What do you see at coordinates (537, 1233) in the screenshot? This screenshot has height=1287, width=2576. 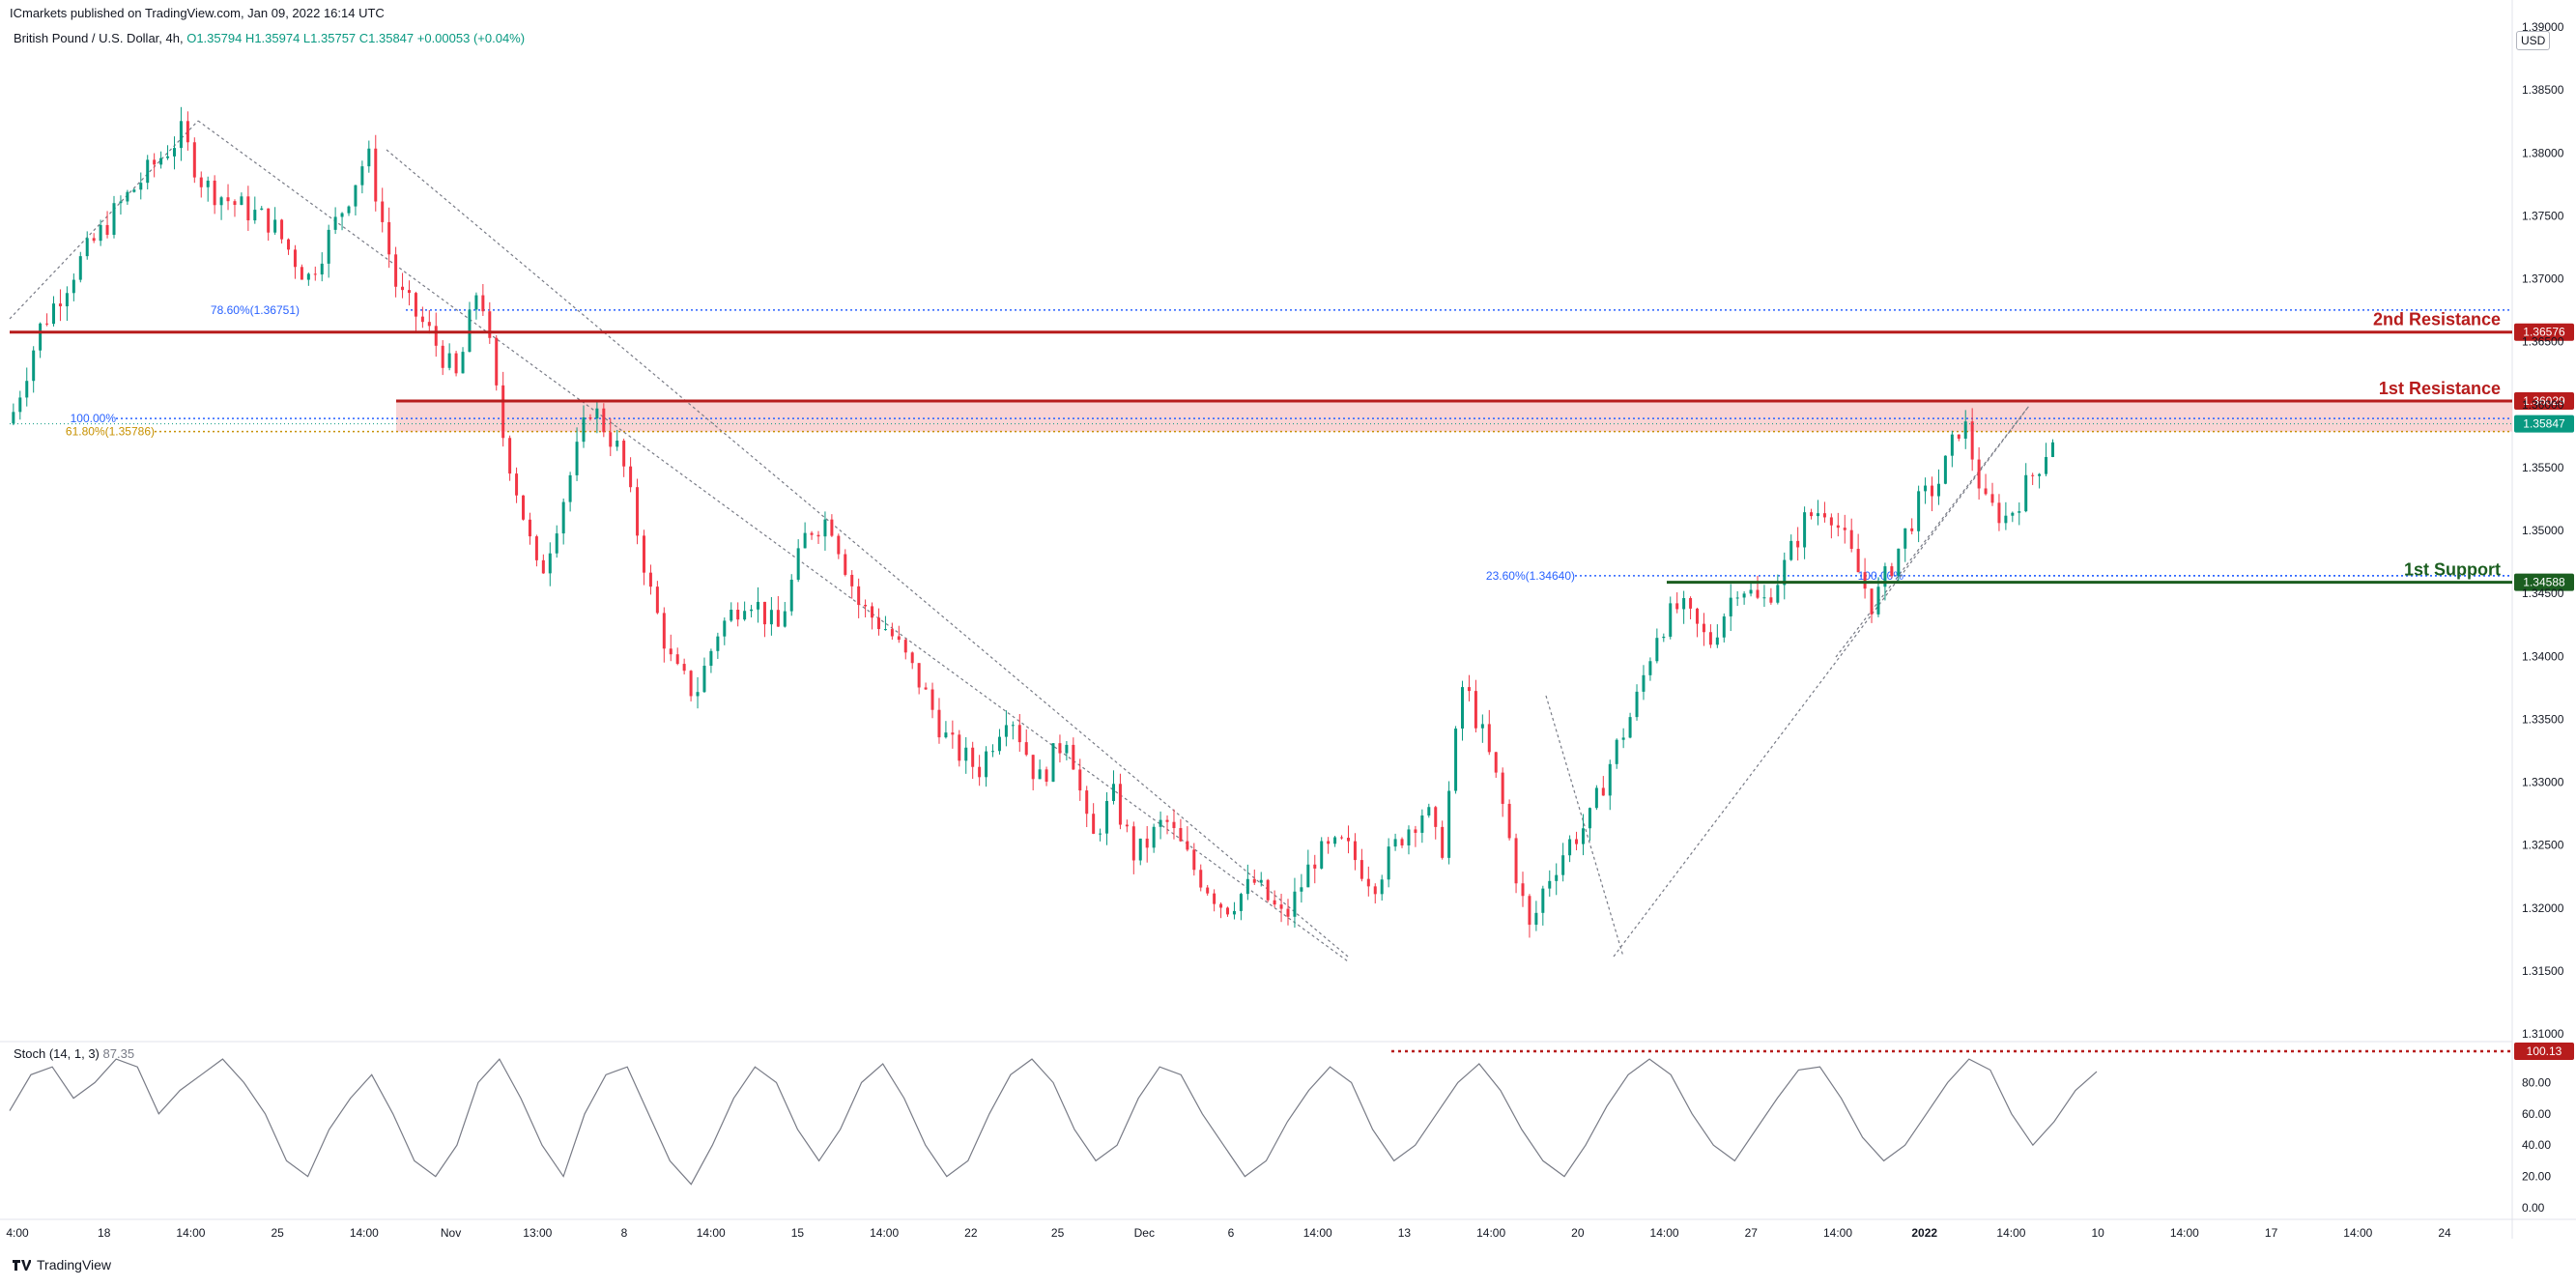 I see `time-tick-label: 13:00` at bounding box center [537, 1233].